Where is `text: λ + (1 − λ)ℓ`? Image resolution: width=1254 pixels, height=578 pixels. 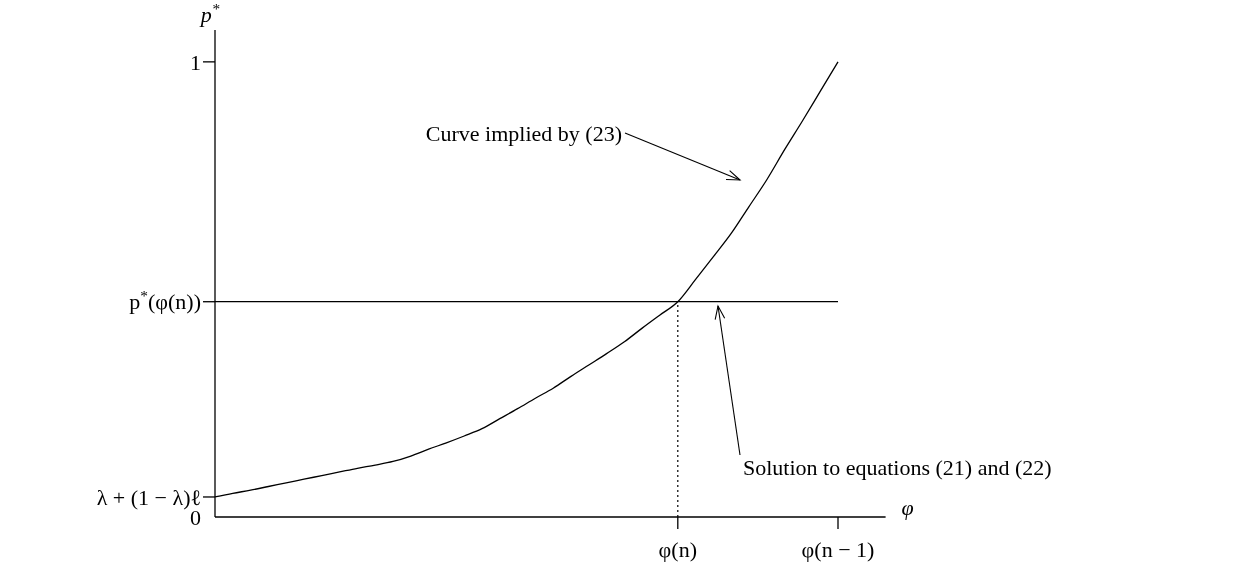
text: λ + (1 − λ)ℓ is located at coordinates (148, 497).